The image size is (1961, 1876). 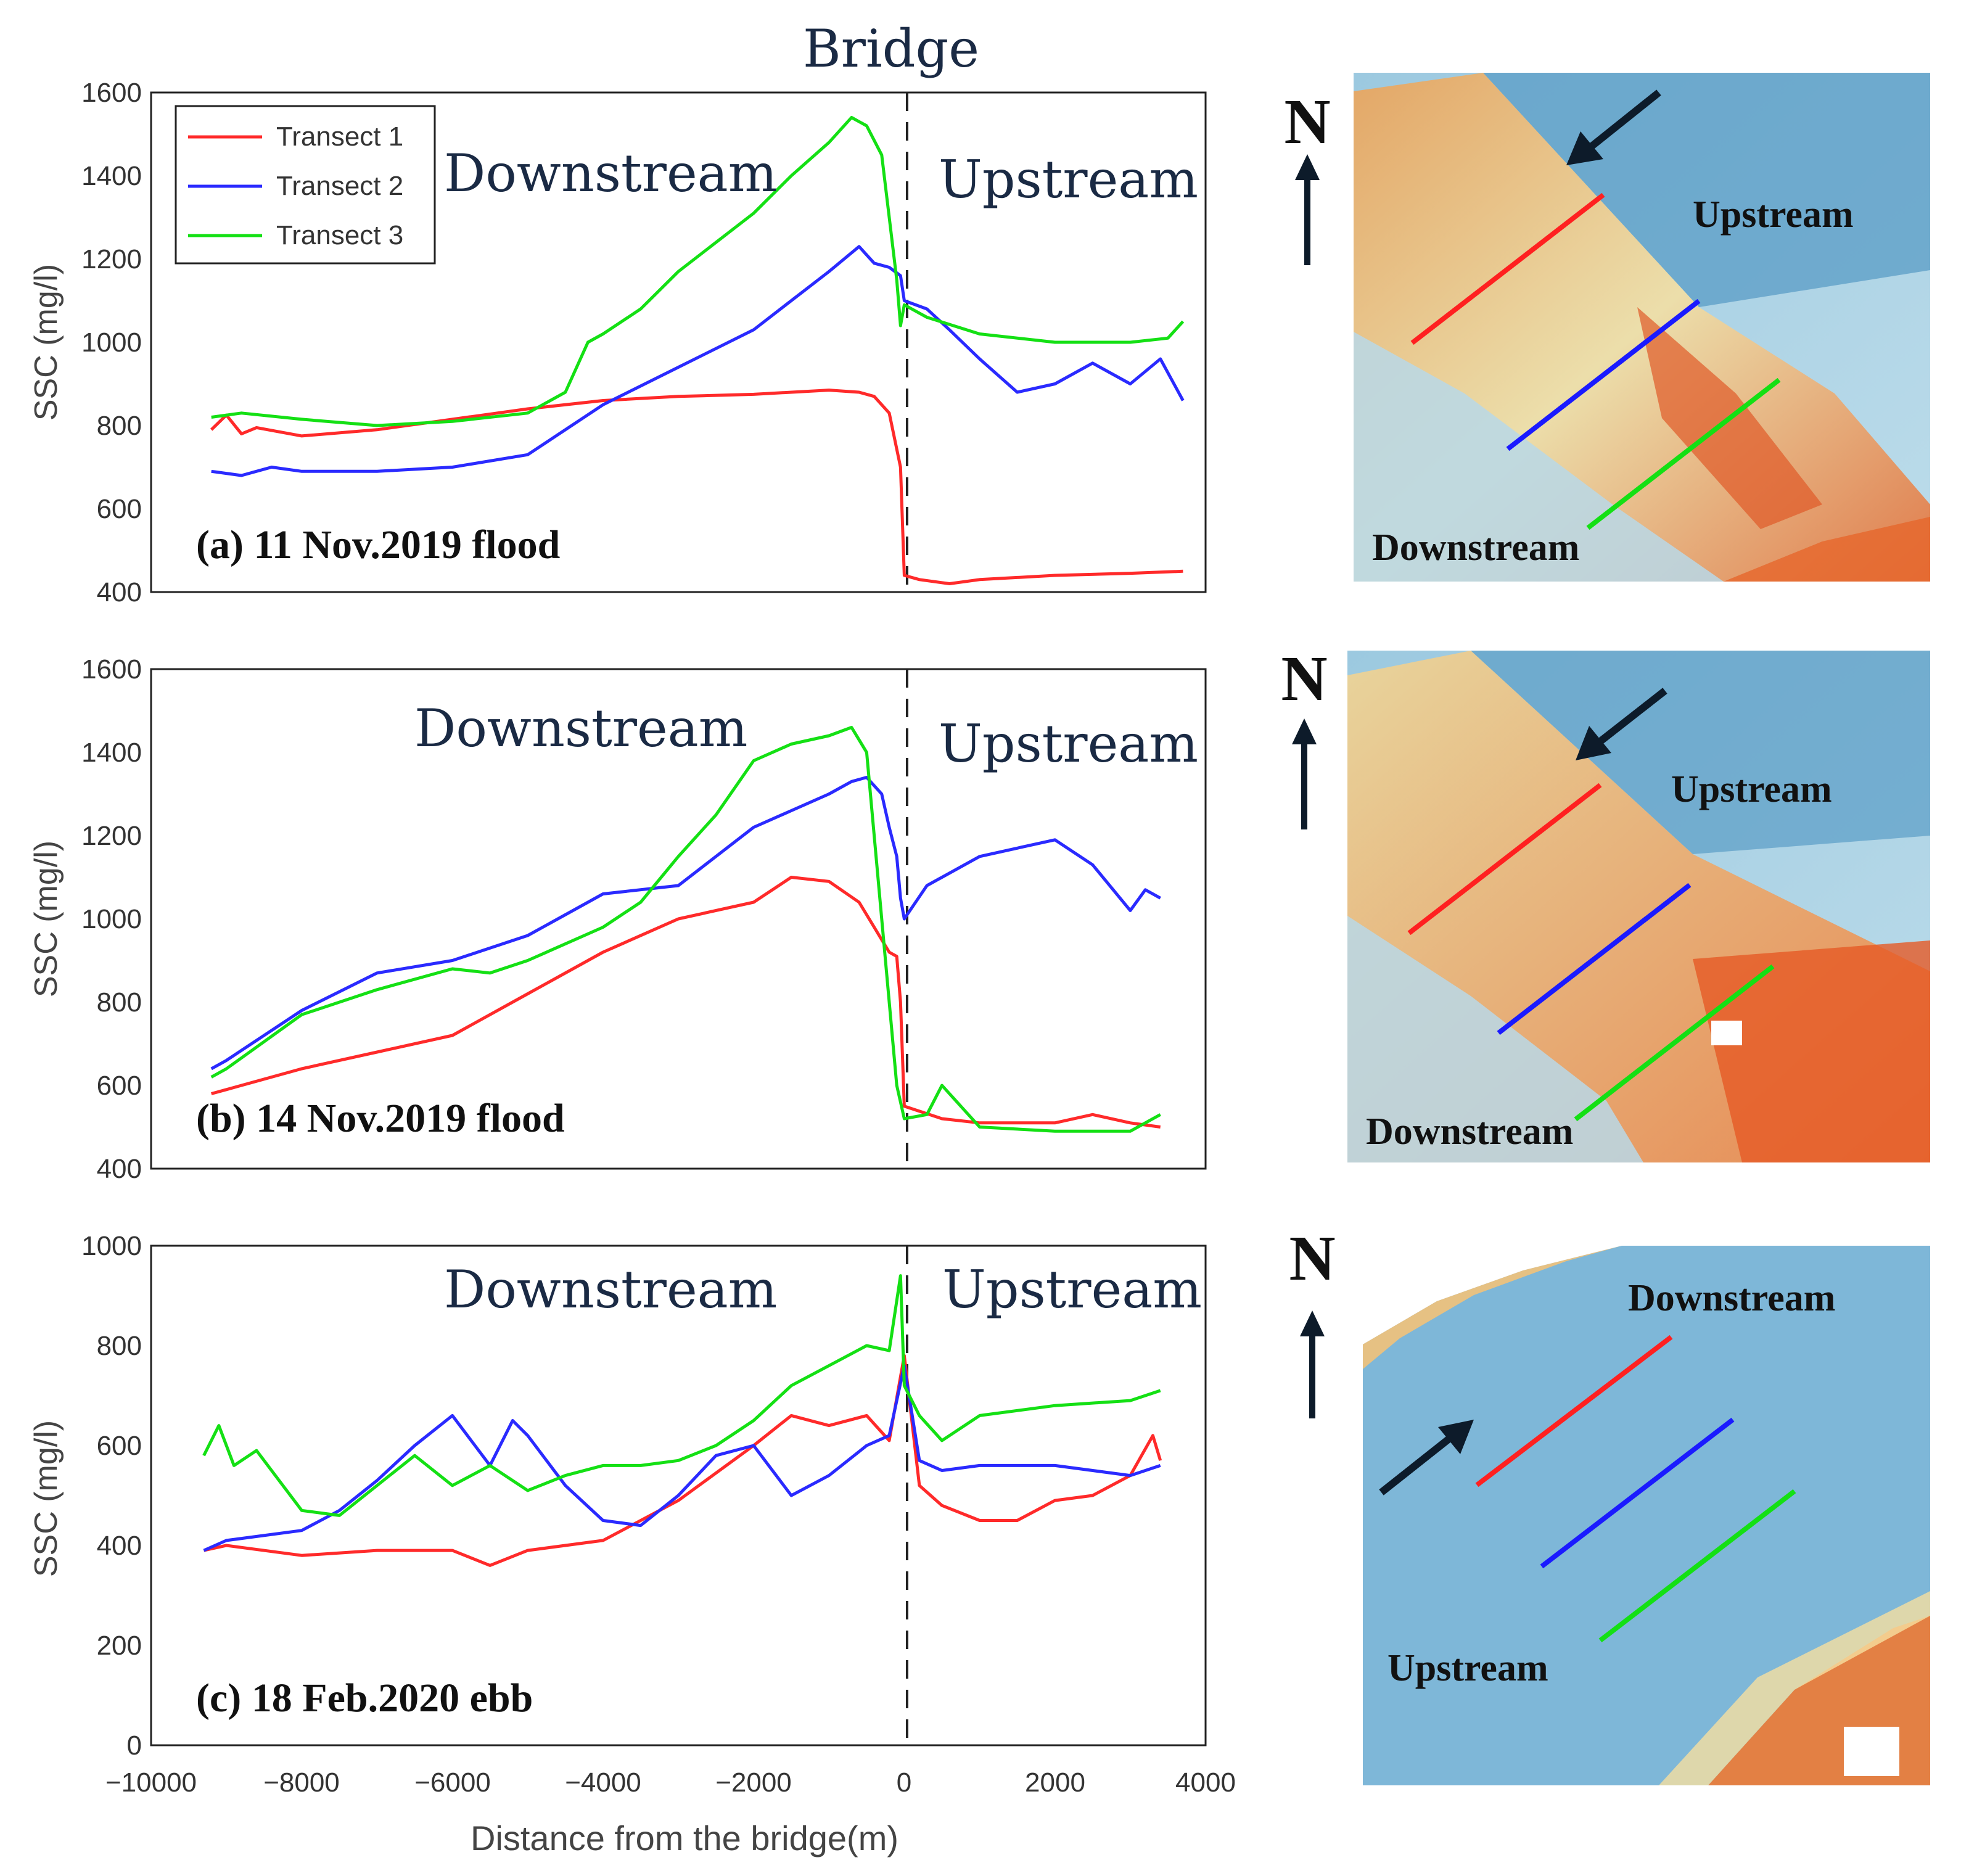 What do you see at coordinates (111, 1496) in the screenshot?
I see `y-ticks-c: 1000 800 600 400 200 0` at bounding box center [111, 1496].